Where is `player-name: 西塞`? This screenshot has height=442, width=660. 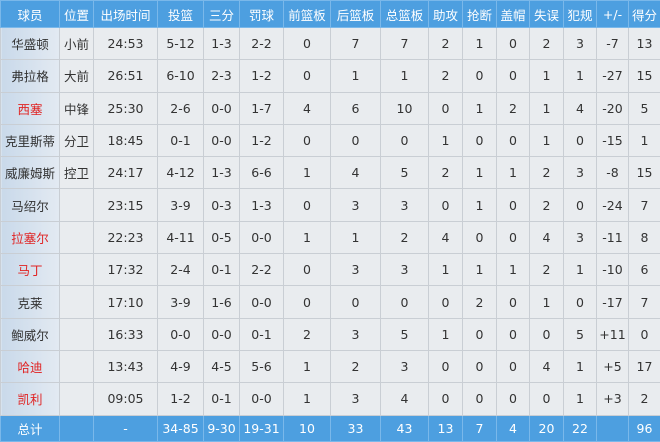
player-name: 西塞 is located at coordinates (30, 108).